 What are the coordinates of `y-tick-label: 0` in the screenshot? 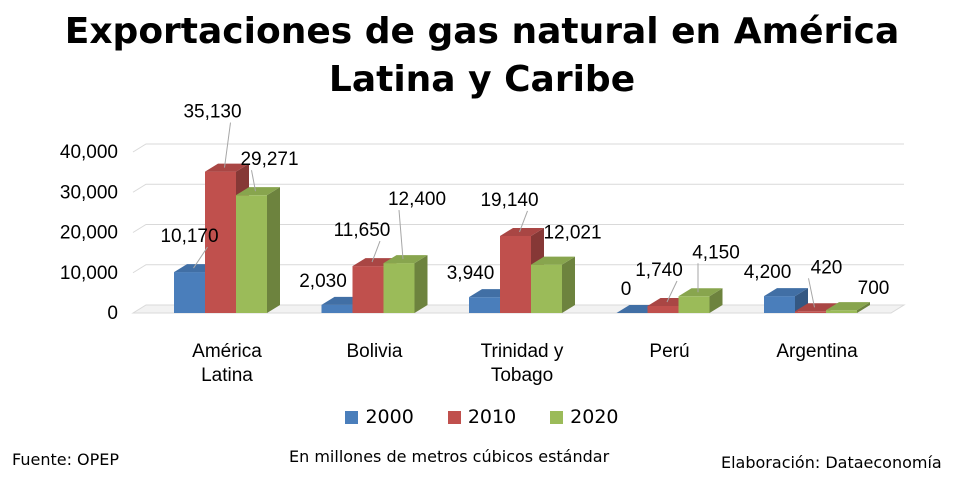 It's located at (112, 313).